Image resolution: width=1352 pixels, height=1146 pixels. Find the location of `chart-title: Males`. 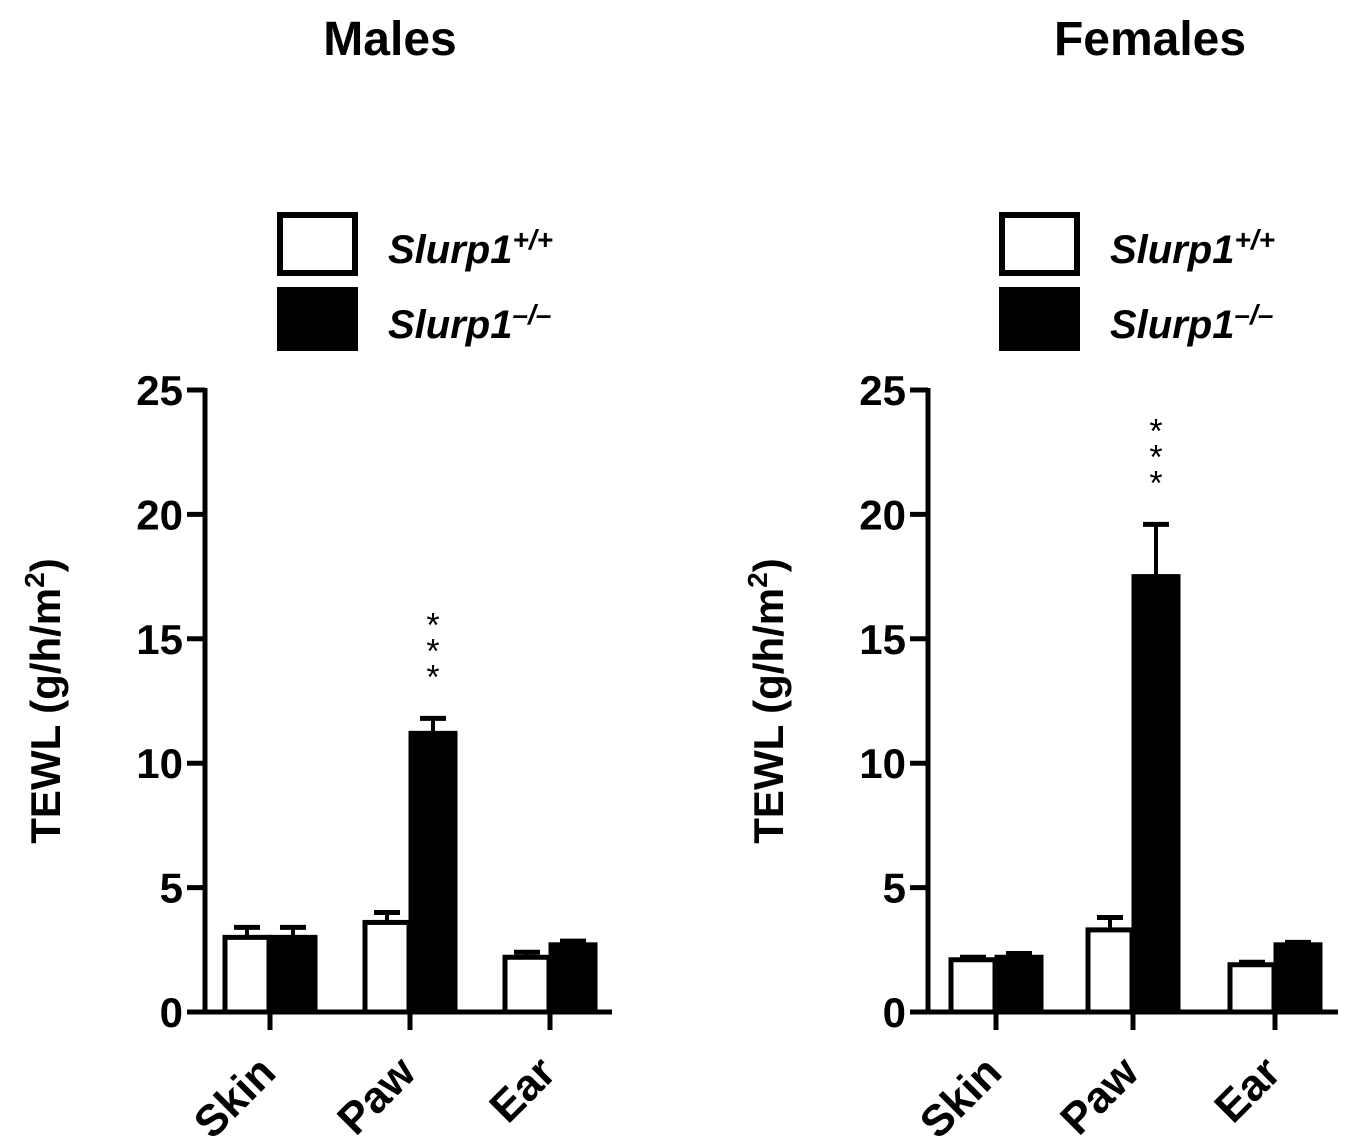

chart-title: Males is located at coordinates (389, 39).